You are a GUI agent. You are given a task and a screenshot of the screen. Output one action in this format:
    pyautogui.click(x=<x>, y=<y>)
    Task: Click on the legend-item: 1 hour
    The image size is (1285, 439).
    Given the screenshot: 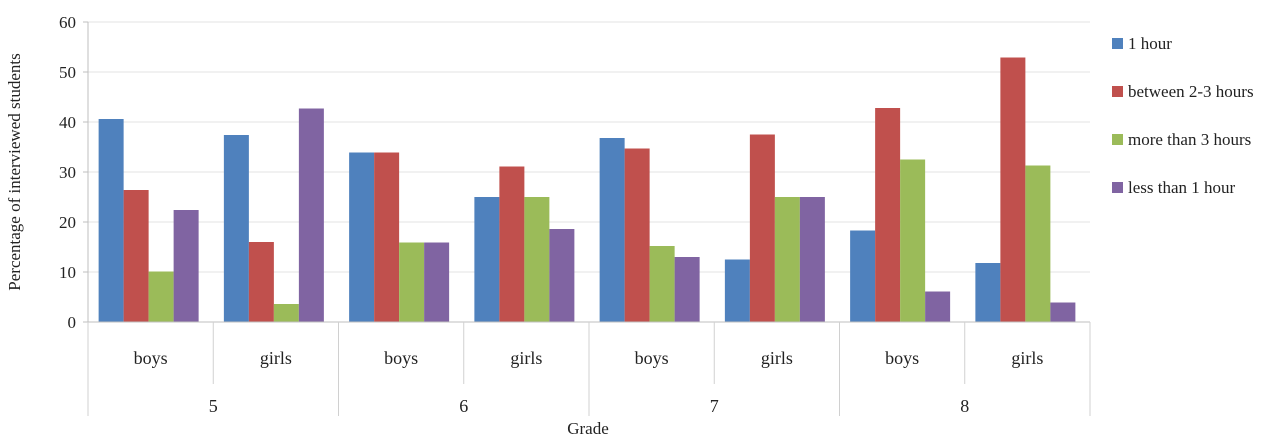 What is the action you would take?
    pyautogui.click(x=1142, y=43)
    